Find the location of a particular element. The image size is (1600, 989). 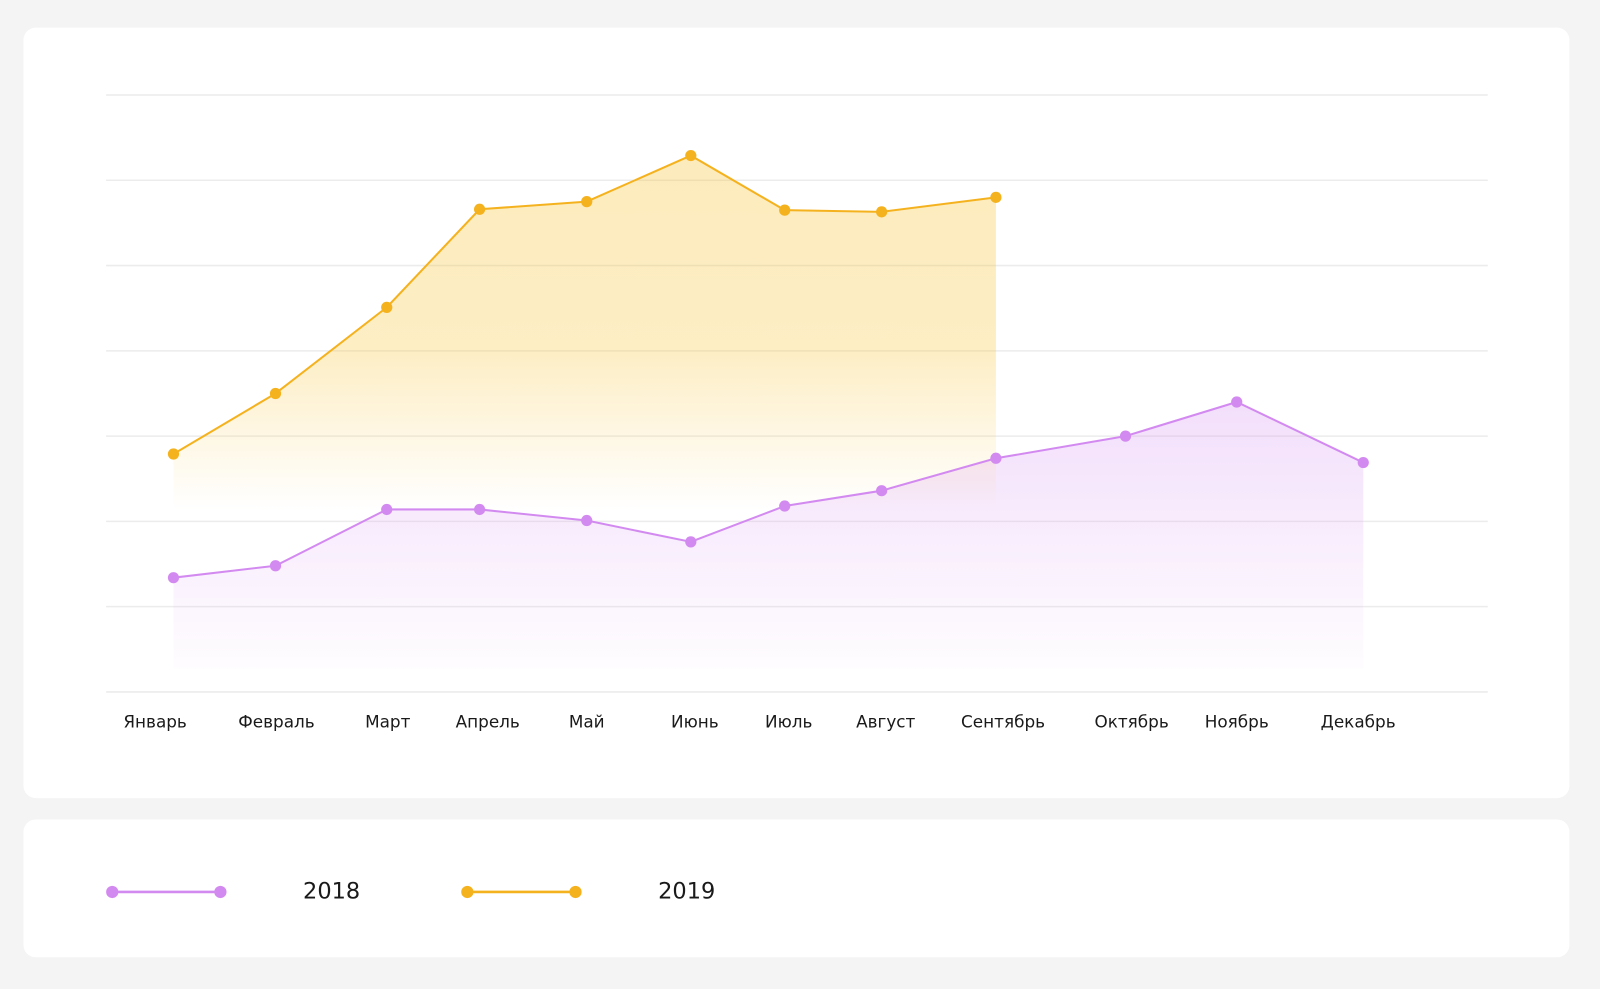

x-tick-label: Июль is located at coordinates (788, 722).